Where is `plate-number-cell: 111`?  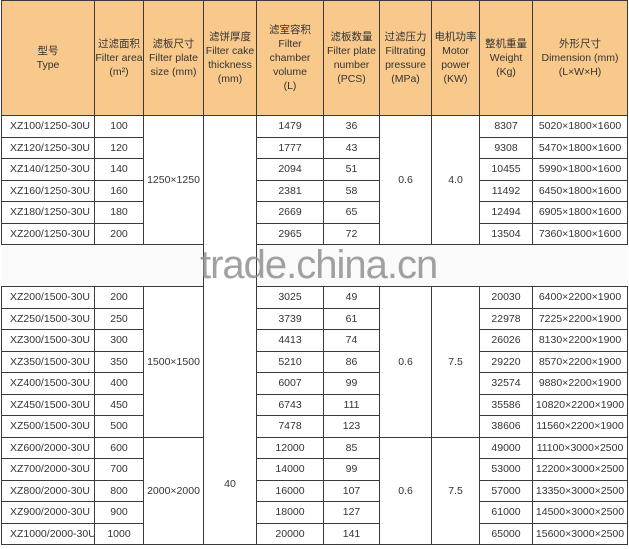 plate-number-cell: 111 is located at coordinates (351, 404).